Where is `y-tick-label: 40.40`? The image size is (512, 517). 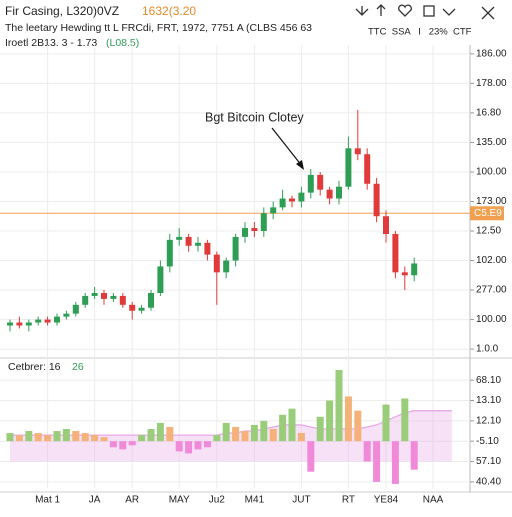 y-tick-label: 40.40 is located at coordinates (488, 482).